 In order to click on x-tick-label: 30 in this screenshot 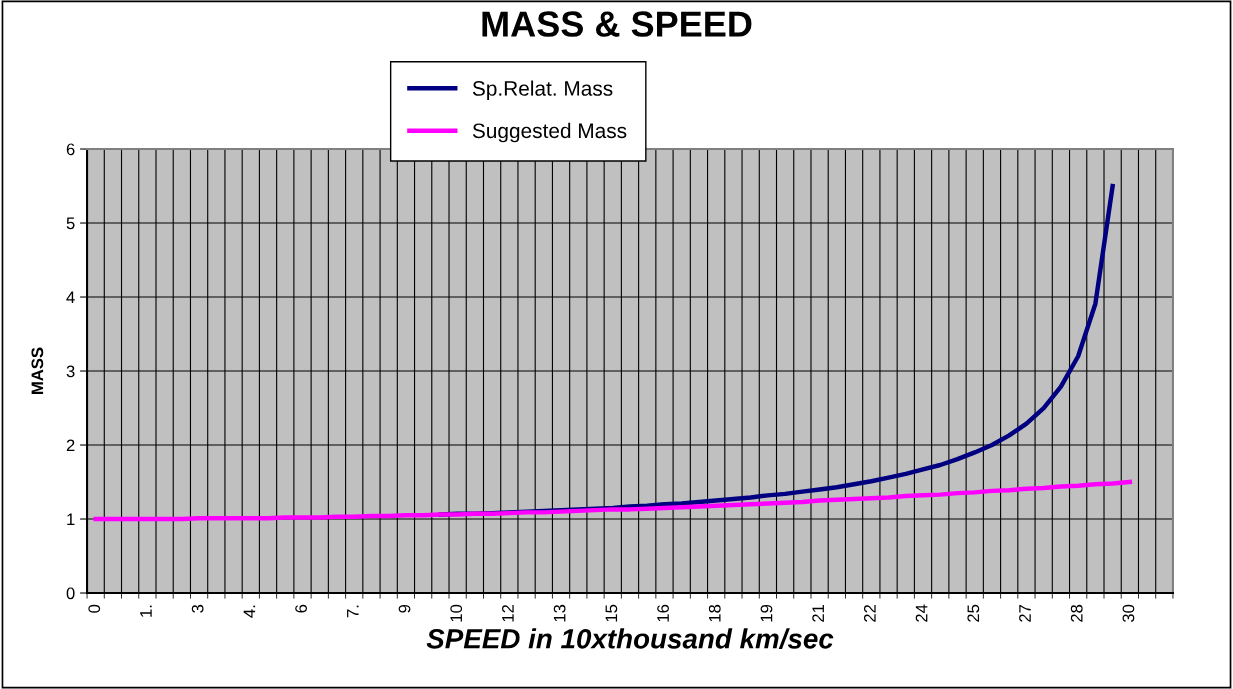, I will do `click(1128, 613)`.